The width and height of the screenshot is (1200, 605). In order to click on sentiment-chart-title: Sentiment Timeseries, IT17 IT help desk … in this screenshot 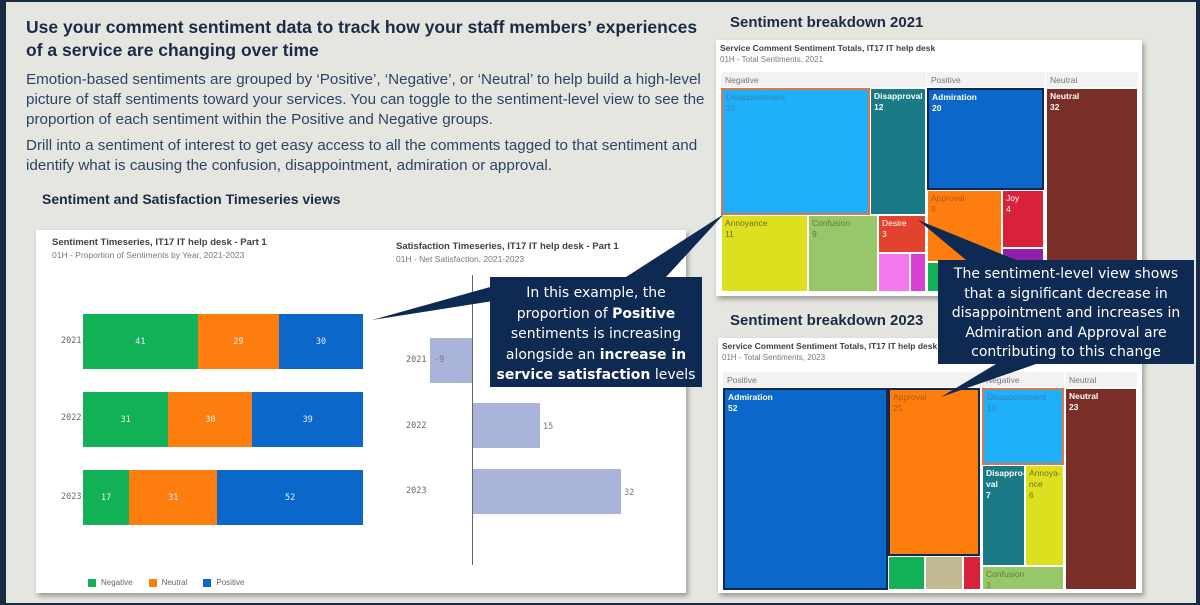, I will do `click(159, 242)`.